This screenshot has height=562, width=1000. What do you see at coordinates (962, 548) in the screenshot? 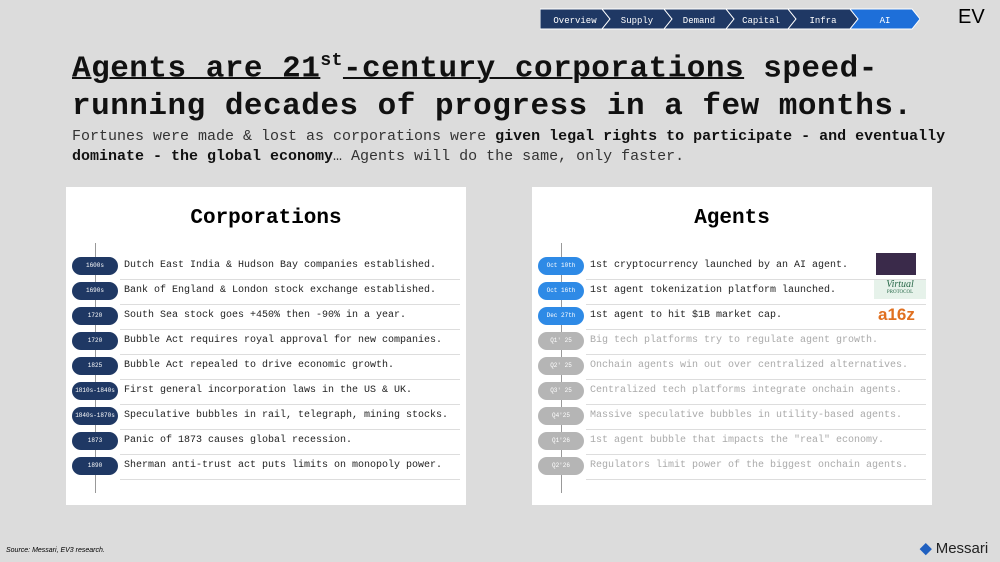
I see `brand-text: Messari` at bounding box center [962, 548].